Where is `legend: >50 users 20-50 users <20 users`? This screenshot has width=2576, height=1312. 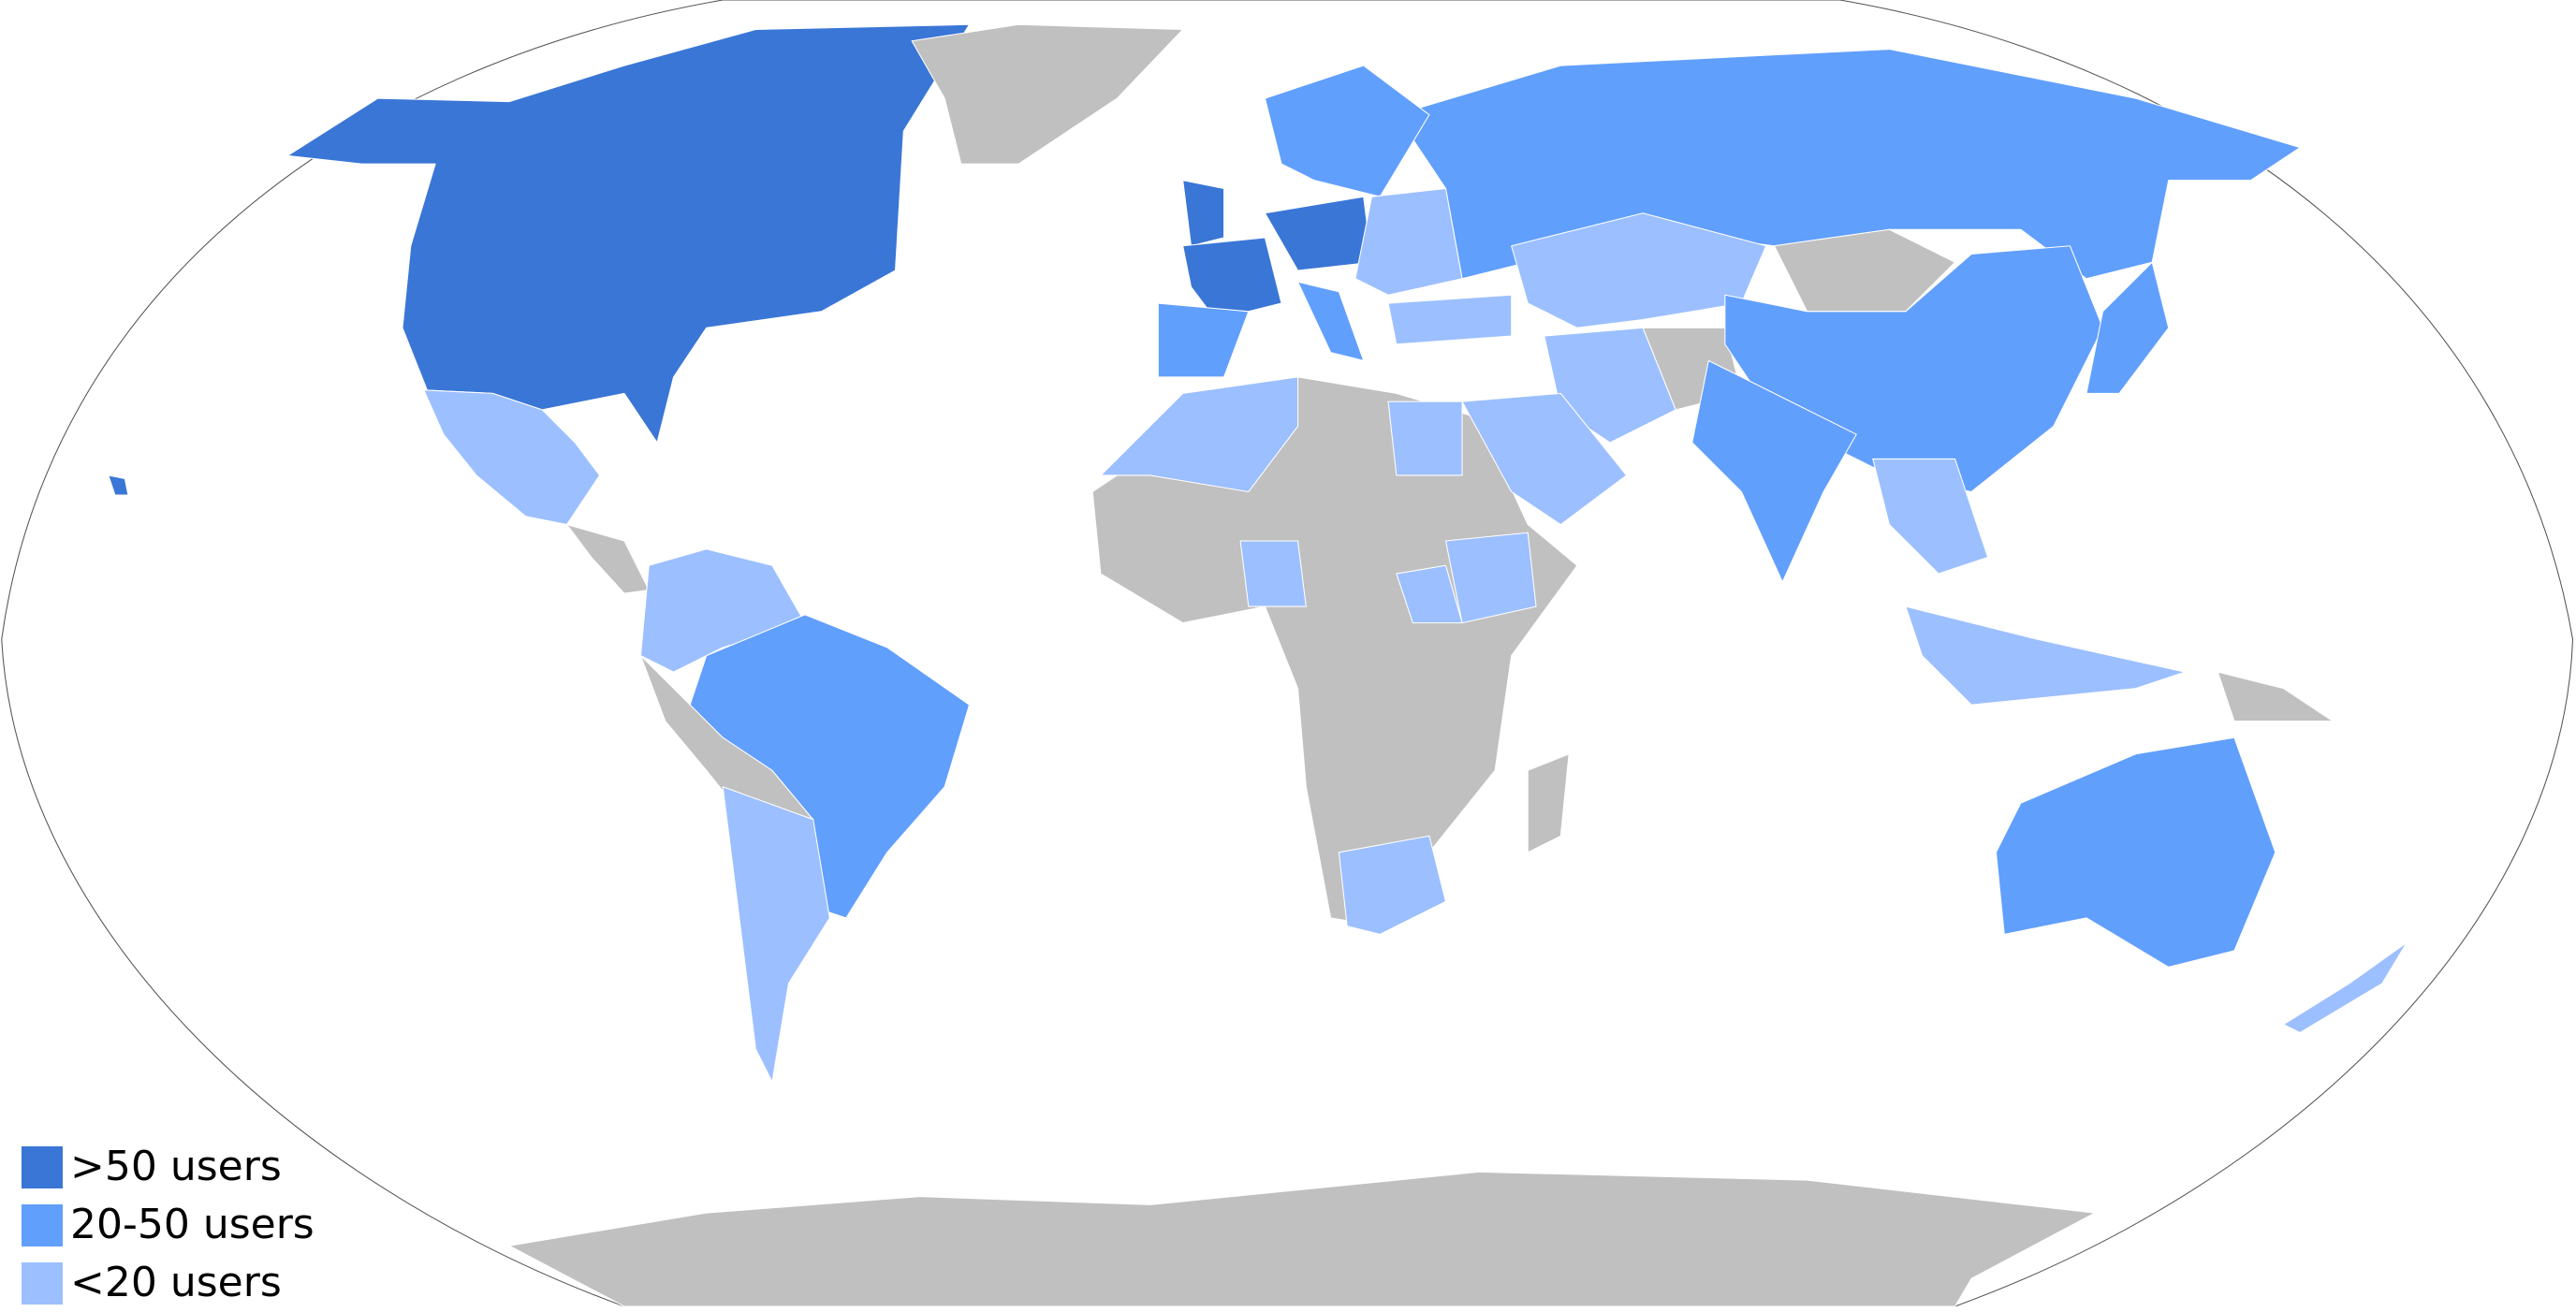
legend: >50 users 20-50 users <20 users is located at coordinates (168, 1225).